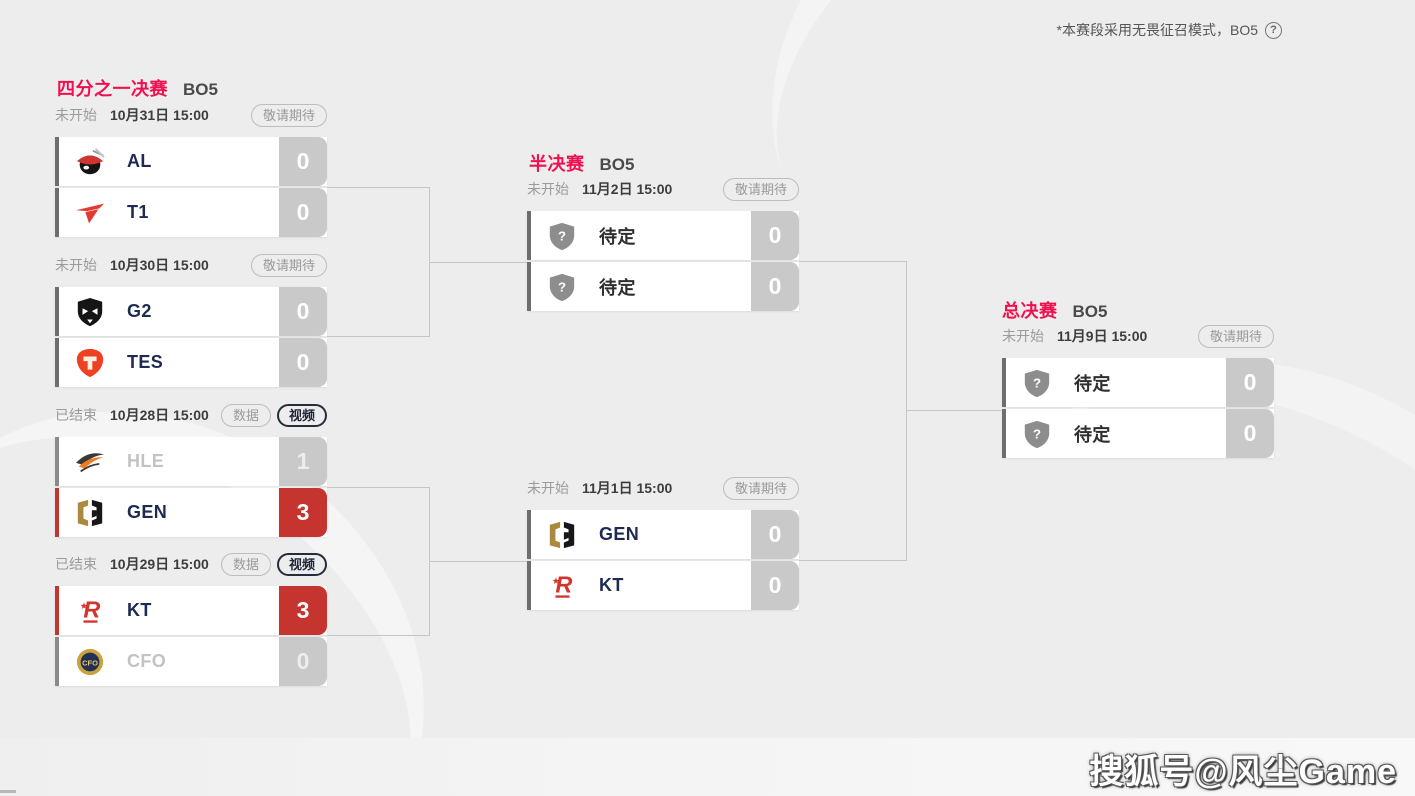 The image size is (1415, 796). I want to click on team-row-kt: R ★ KT 0, so click(663, 585).